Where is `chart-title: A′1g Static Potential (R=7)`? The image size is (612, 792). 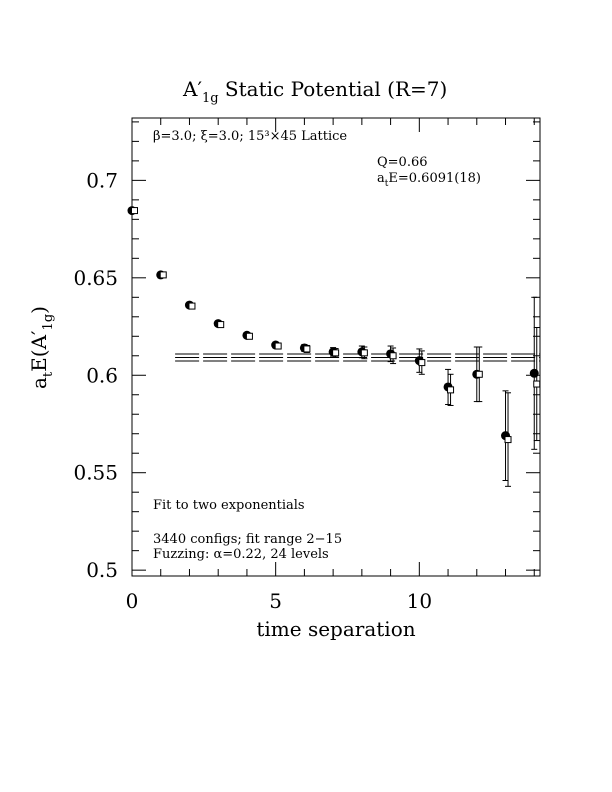
chart-title: A′1g Static Potential (R=7) is located at coordinates (314, 91).